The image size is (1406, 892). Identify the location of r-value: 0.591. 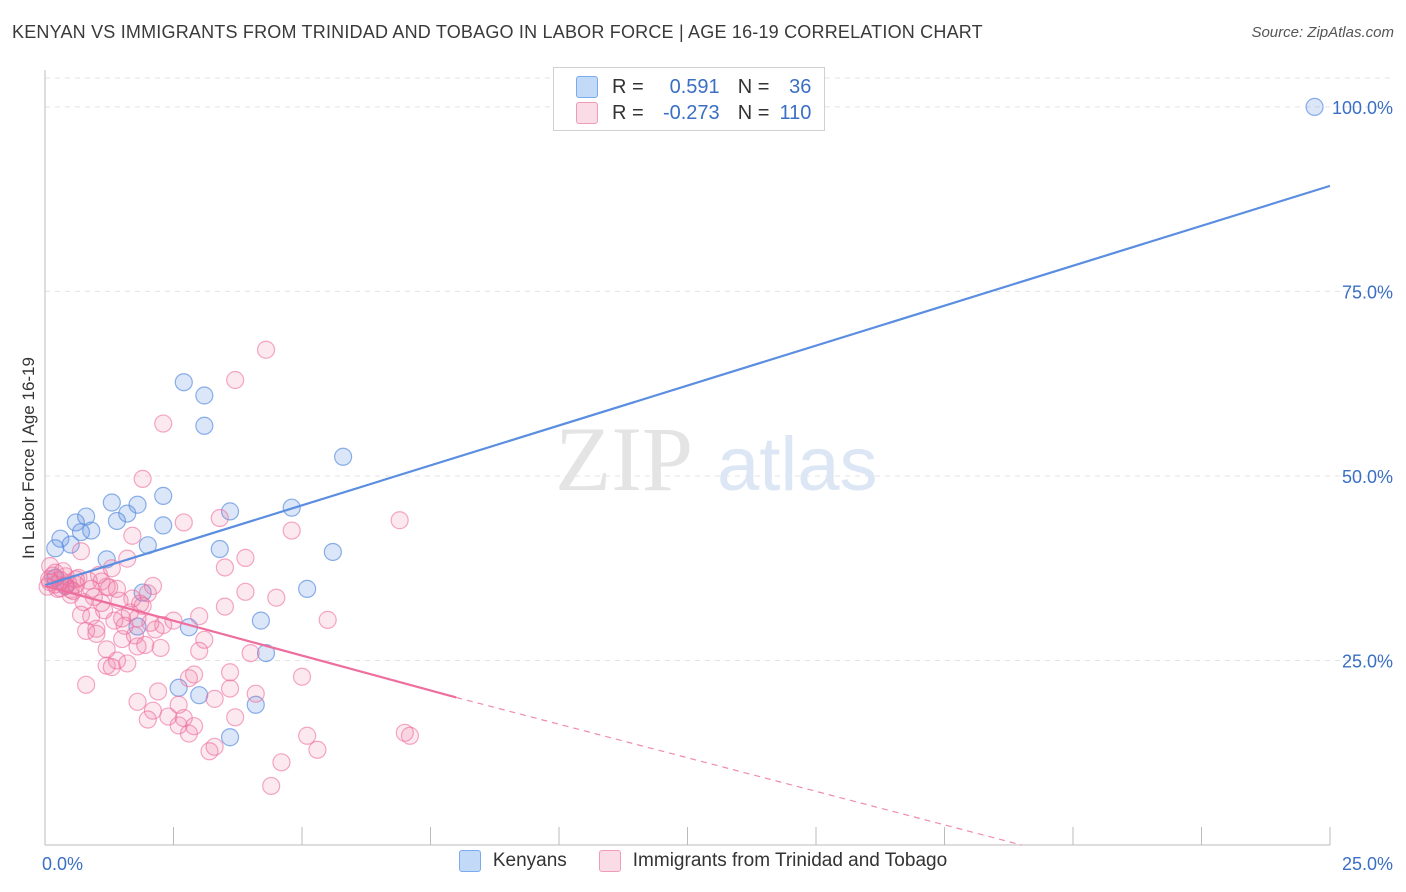
(694, 86).